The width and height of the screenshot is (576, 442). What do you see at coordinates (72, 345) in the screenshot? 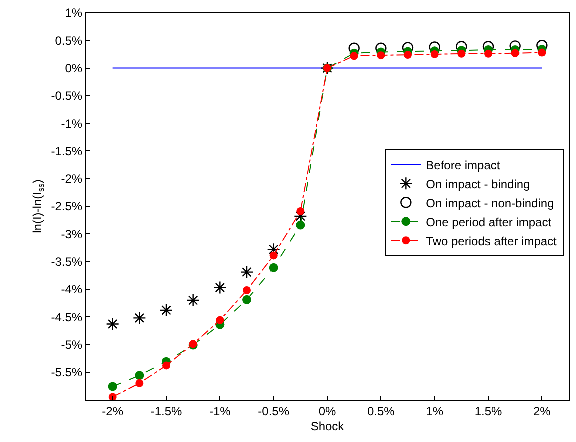
I see `y-tick-label: -5%` at bounding box center [72, 345].